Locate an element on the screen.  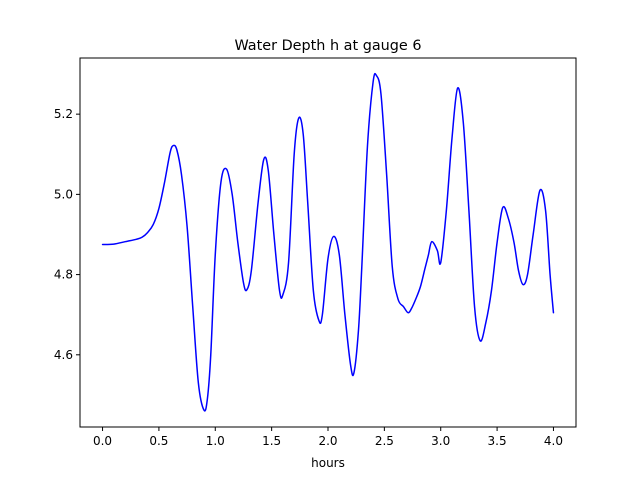
y-tick-label: 5.0 is located at coordinates (63, 194).